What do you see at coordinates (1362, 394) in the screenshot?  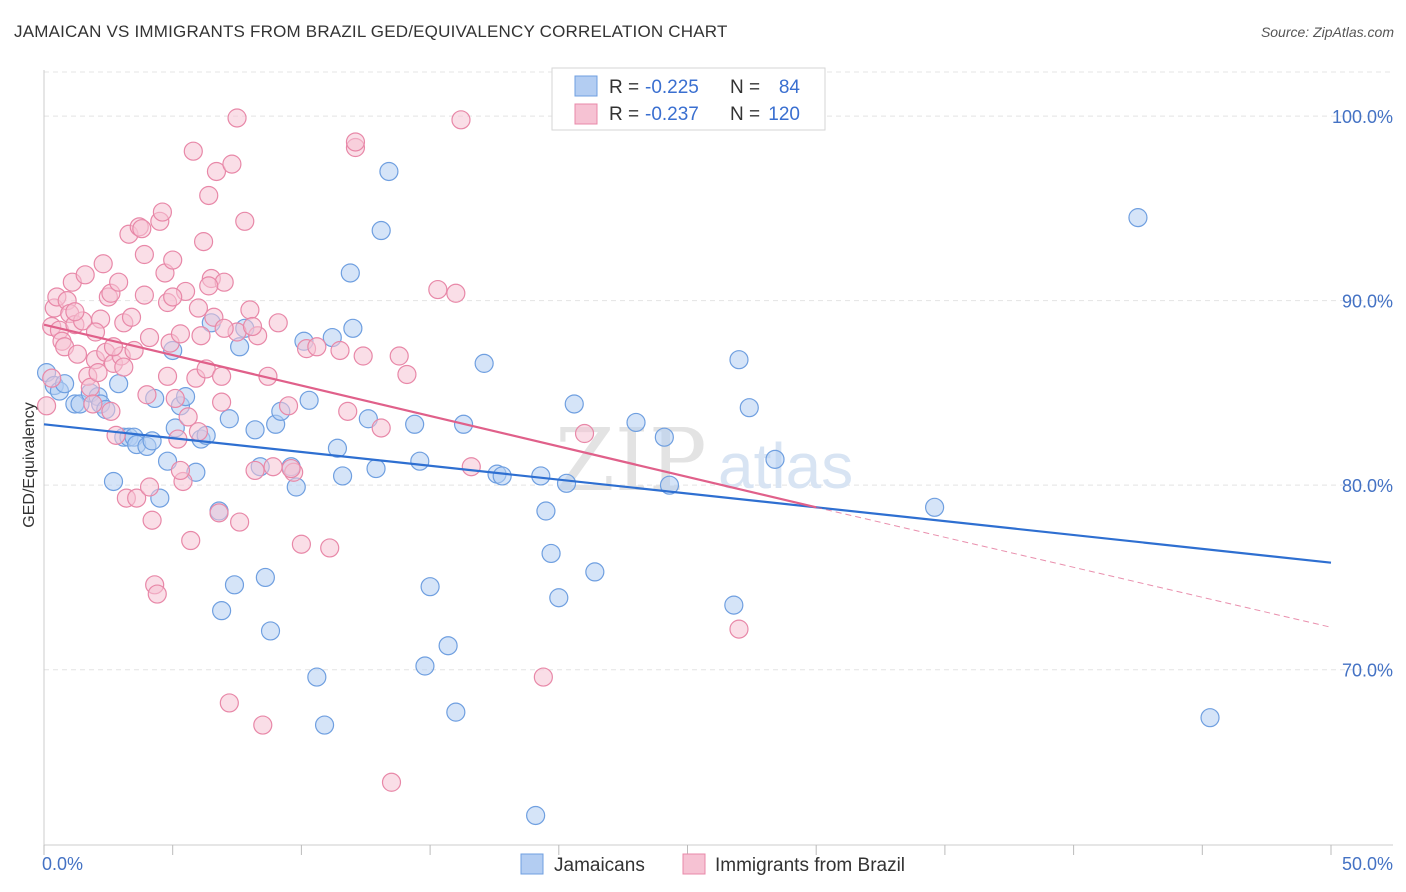 I see `y-tick-labels: 70.0% 80.0% 90.0% 100.0%` at bounding box center [1362, 394].